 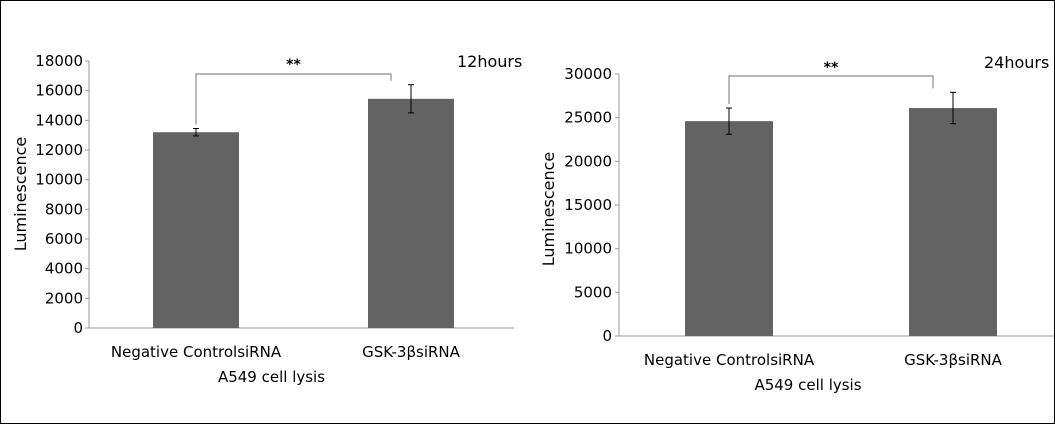 What do you see at coordinates (59, 61) in the screenshot?
I see `y-tick-label: 18000` at bounding box center [59, 61].